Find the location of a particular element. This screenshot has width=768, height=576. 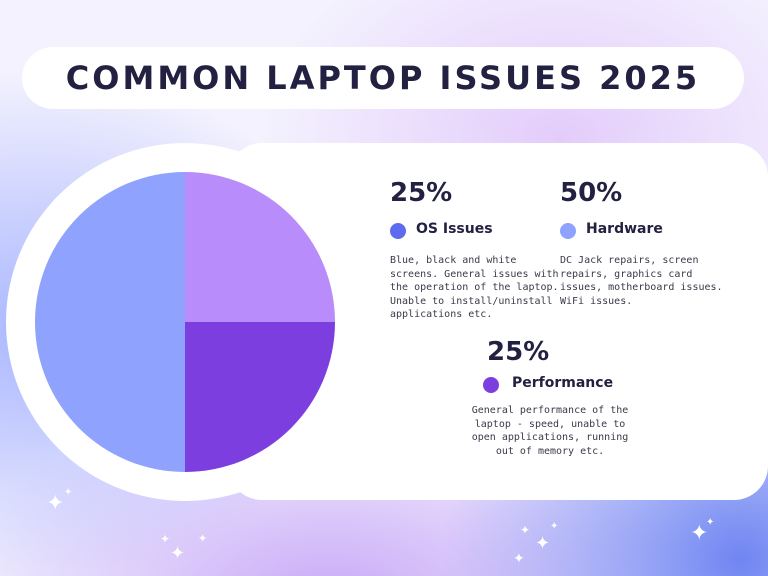

pie-slice-performance is located at coordinates (260, 397).